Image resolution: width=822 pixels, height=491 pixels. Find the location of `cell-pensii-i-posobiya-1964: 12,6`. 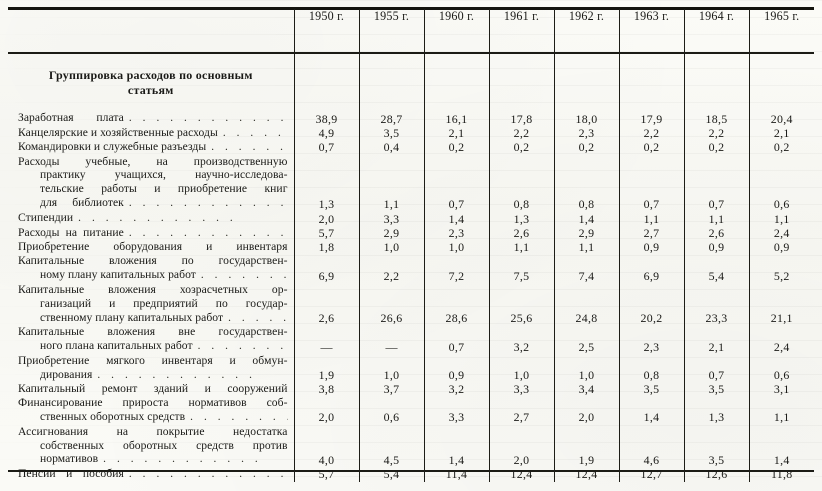

cell-pensii-i-posobiya-1964: 12,6 is located at coordinates (716, 474).